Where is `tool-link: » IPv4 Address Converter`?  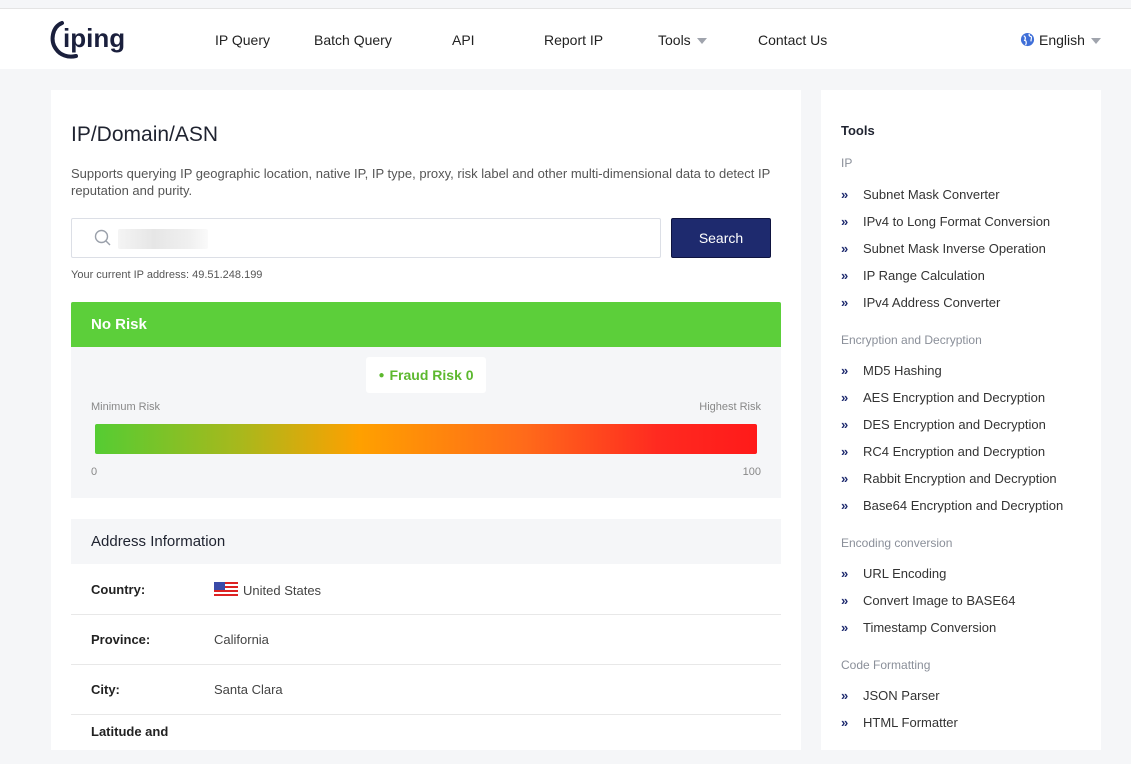 tool-link: » IPv4 Address Converter is located at coordinates (920, 302).